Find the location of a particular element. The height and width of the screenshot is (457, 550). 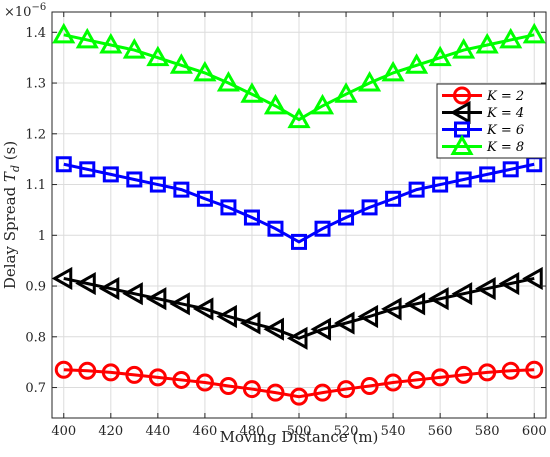

y-axis-exponent-power: −6 is located at coordinates (38, 7).